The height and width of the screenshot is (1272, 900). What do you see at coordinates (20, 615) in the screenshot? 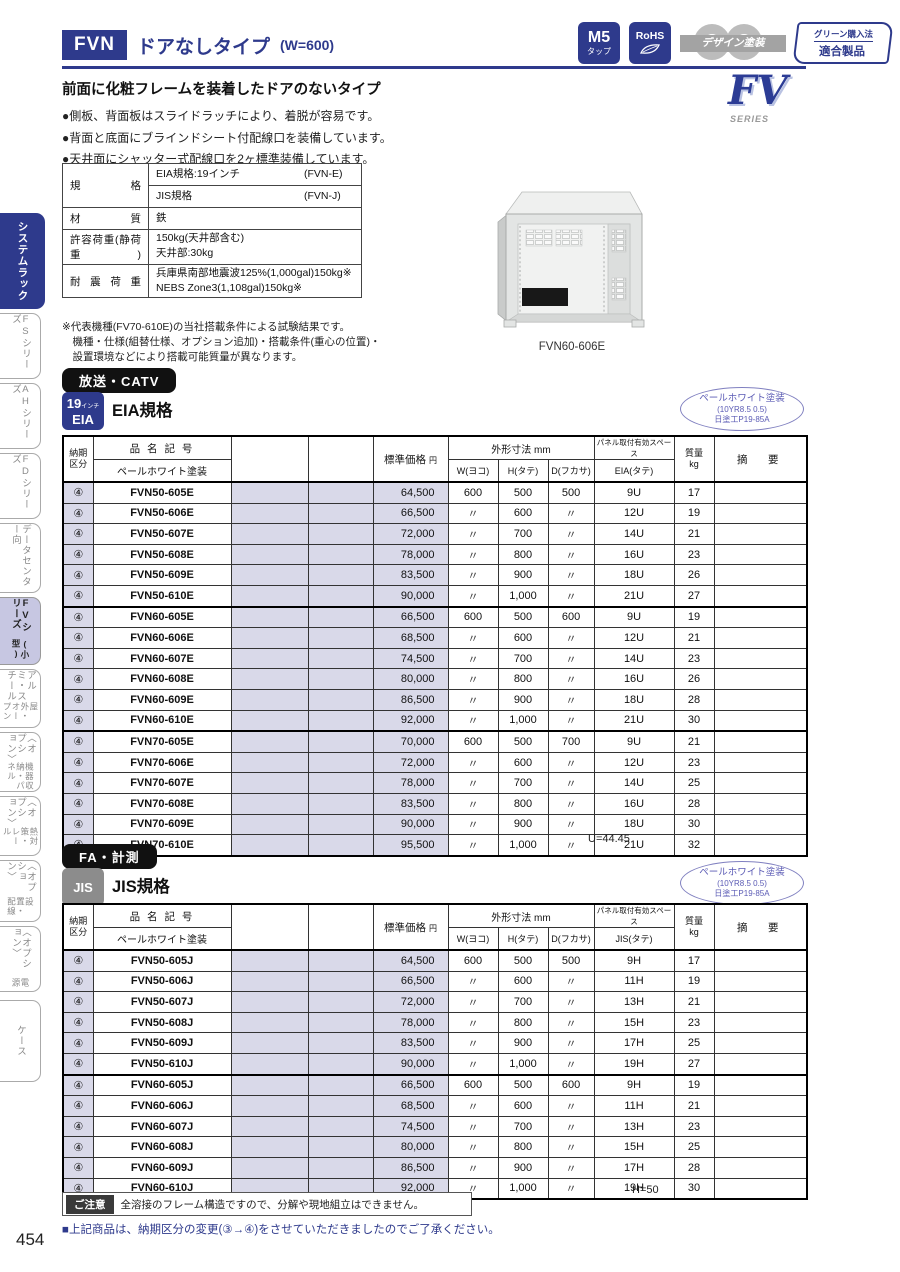
I see `sidebar-item-label: FVシリーズ` at bounding box center [20, 615].